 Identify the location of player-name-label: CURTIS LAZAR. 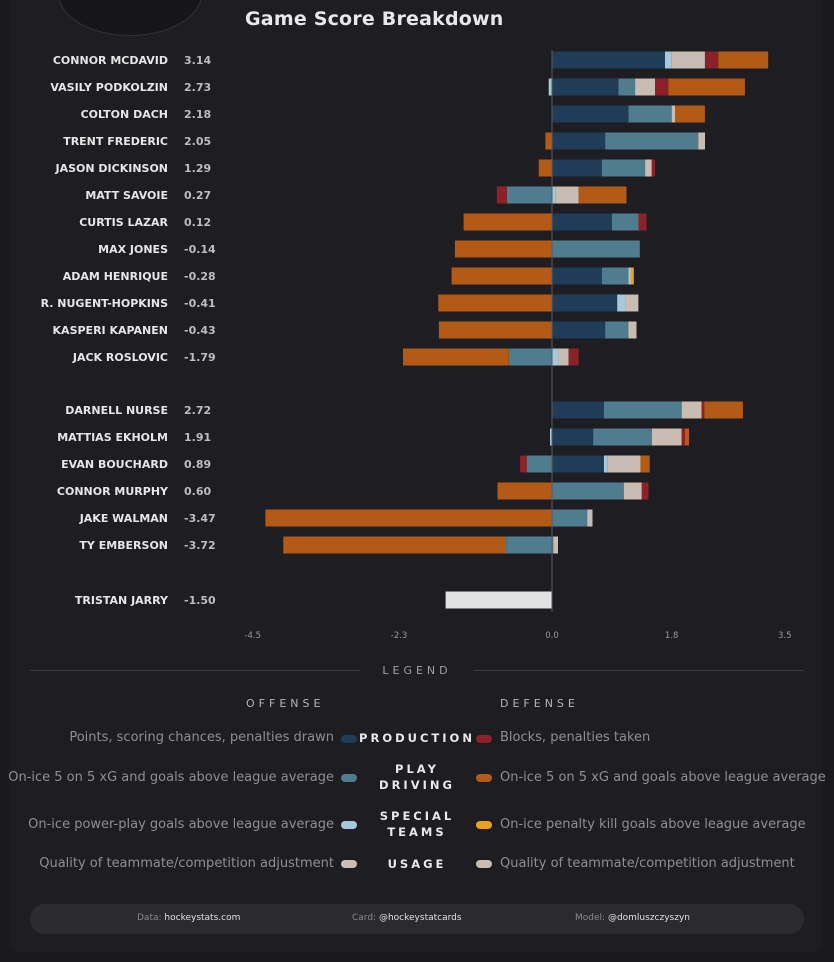
(123, 222).